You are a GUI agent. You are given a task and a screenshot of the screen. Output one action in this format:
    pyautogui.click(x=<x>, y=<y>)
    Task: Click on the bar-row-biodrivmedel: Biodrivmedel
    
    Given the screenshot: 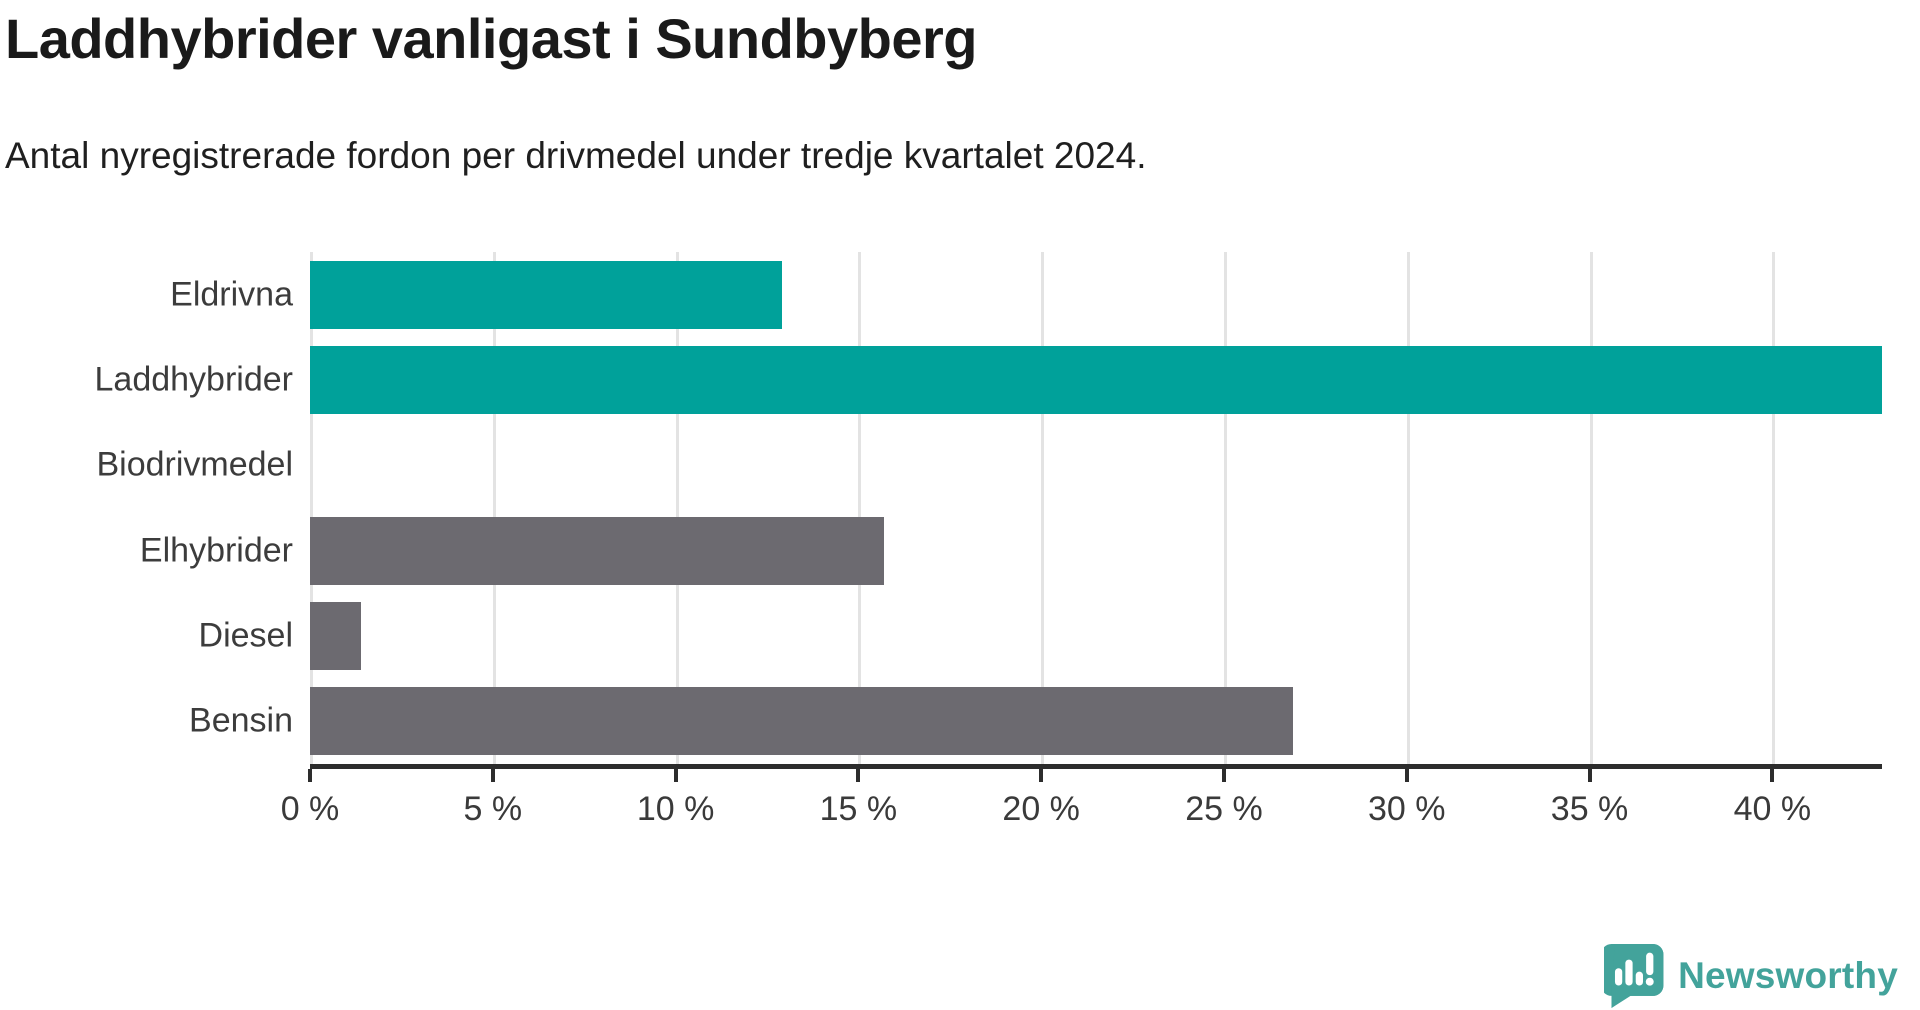 What is the action you would take?
    pyautogui.click(x=989, y=465)
    